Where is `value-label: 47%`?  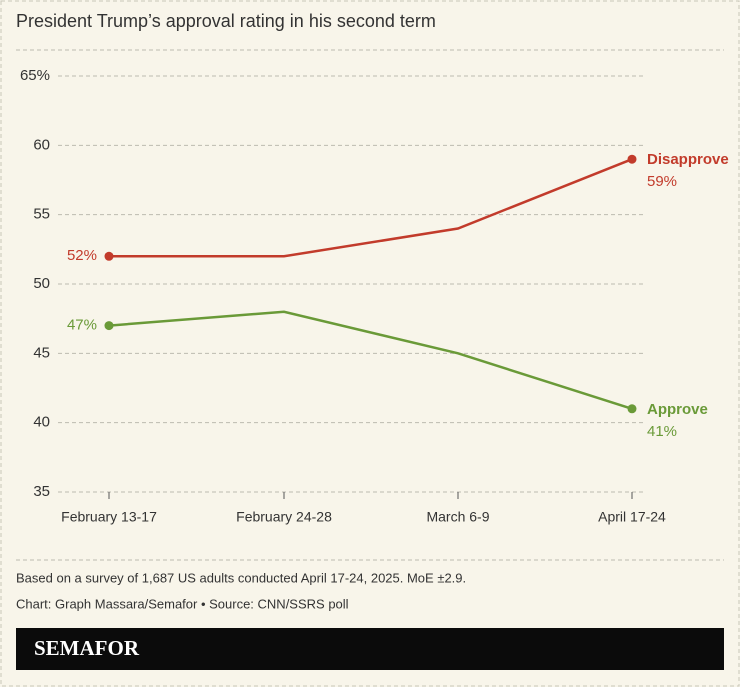
value-label: 47% is located at coordinates (82, 325).